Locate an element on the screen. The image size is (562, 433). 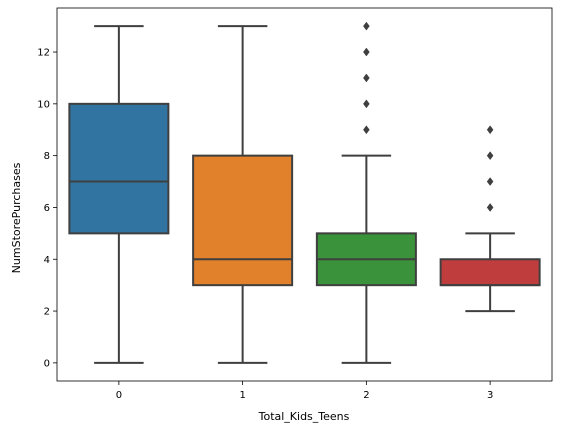
x-tick-label: 0 is located at coordinates (119, 395).